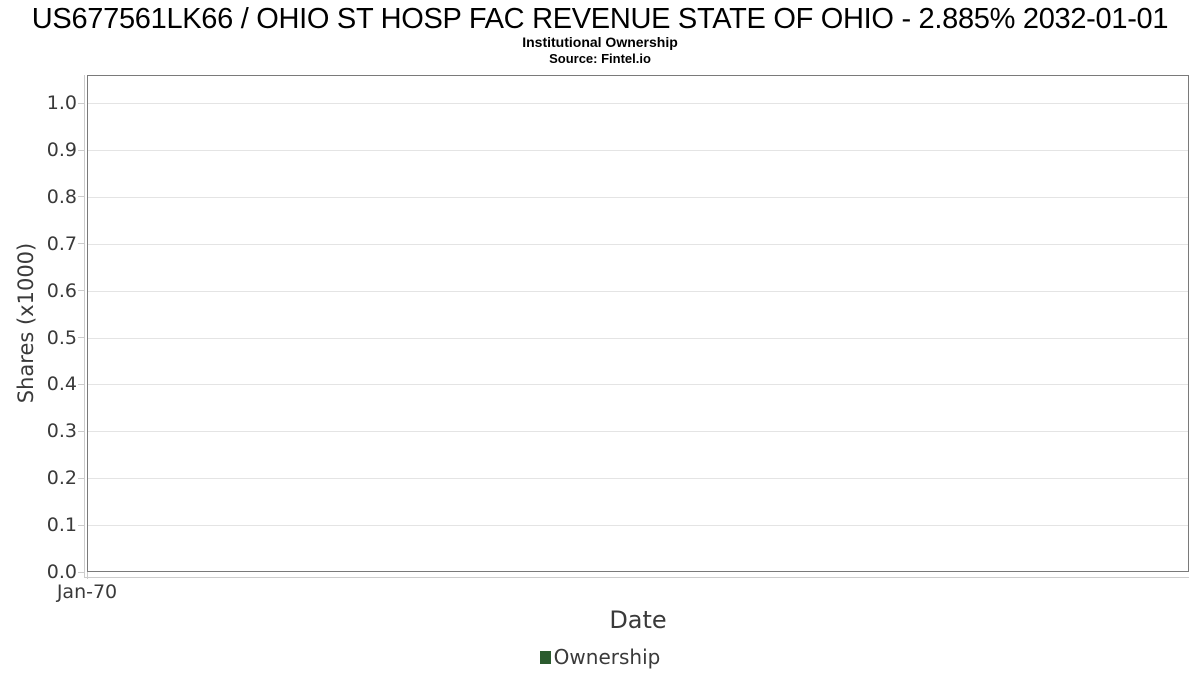 The width and height of the screenshot is (1200, 675). Describe the element at coordinates (600, 42) in the screenshot. I see `chart-subtitle: Institutional Ownership` at that location.